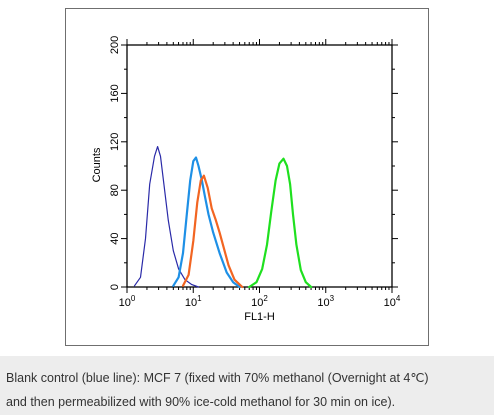 The image size is (494, 415). What do you see at coordinates (115, 142) in the screenshot?
I see `y-tick-label: 120` at bounding box center [115, 142].